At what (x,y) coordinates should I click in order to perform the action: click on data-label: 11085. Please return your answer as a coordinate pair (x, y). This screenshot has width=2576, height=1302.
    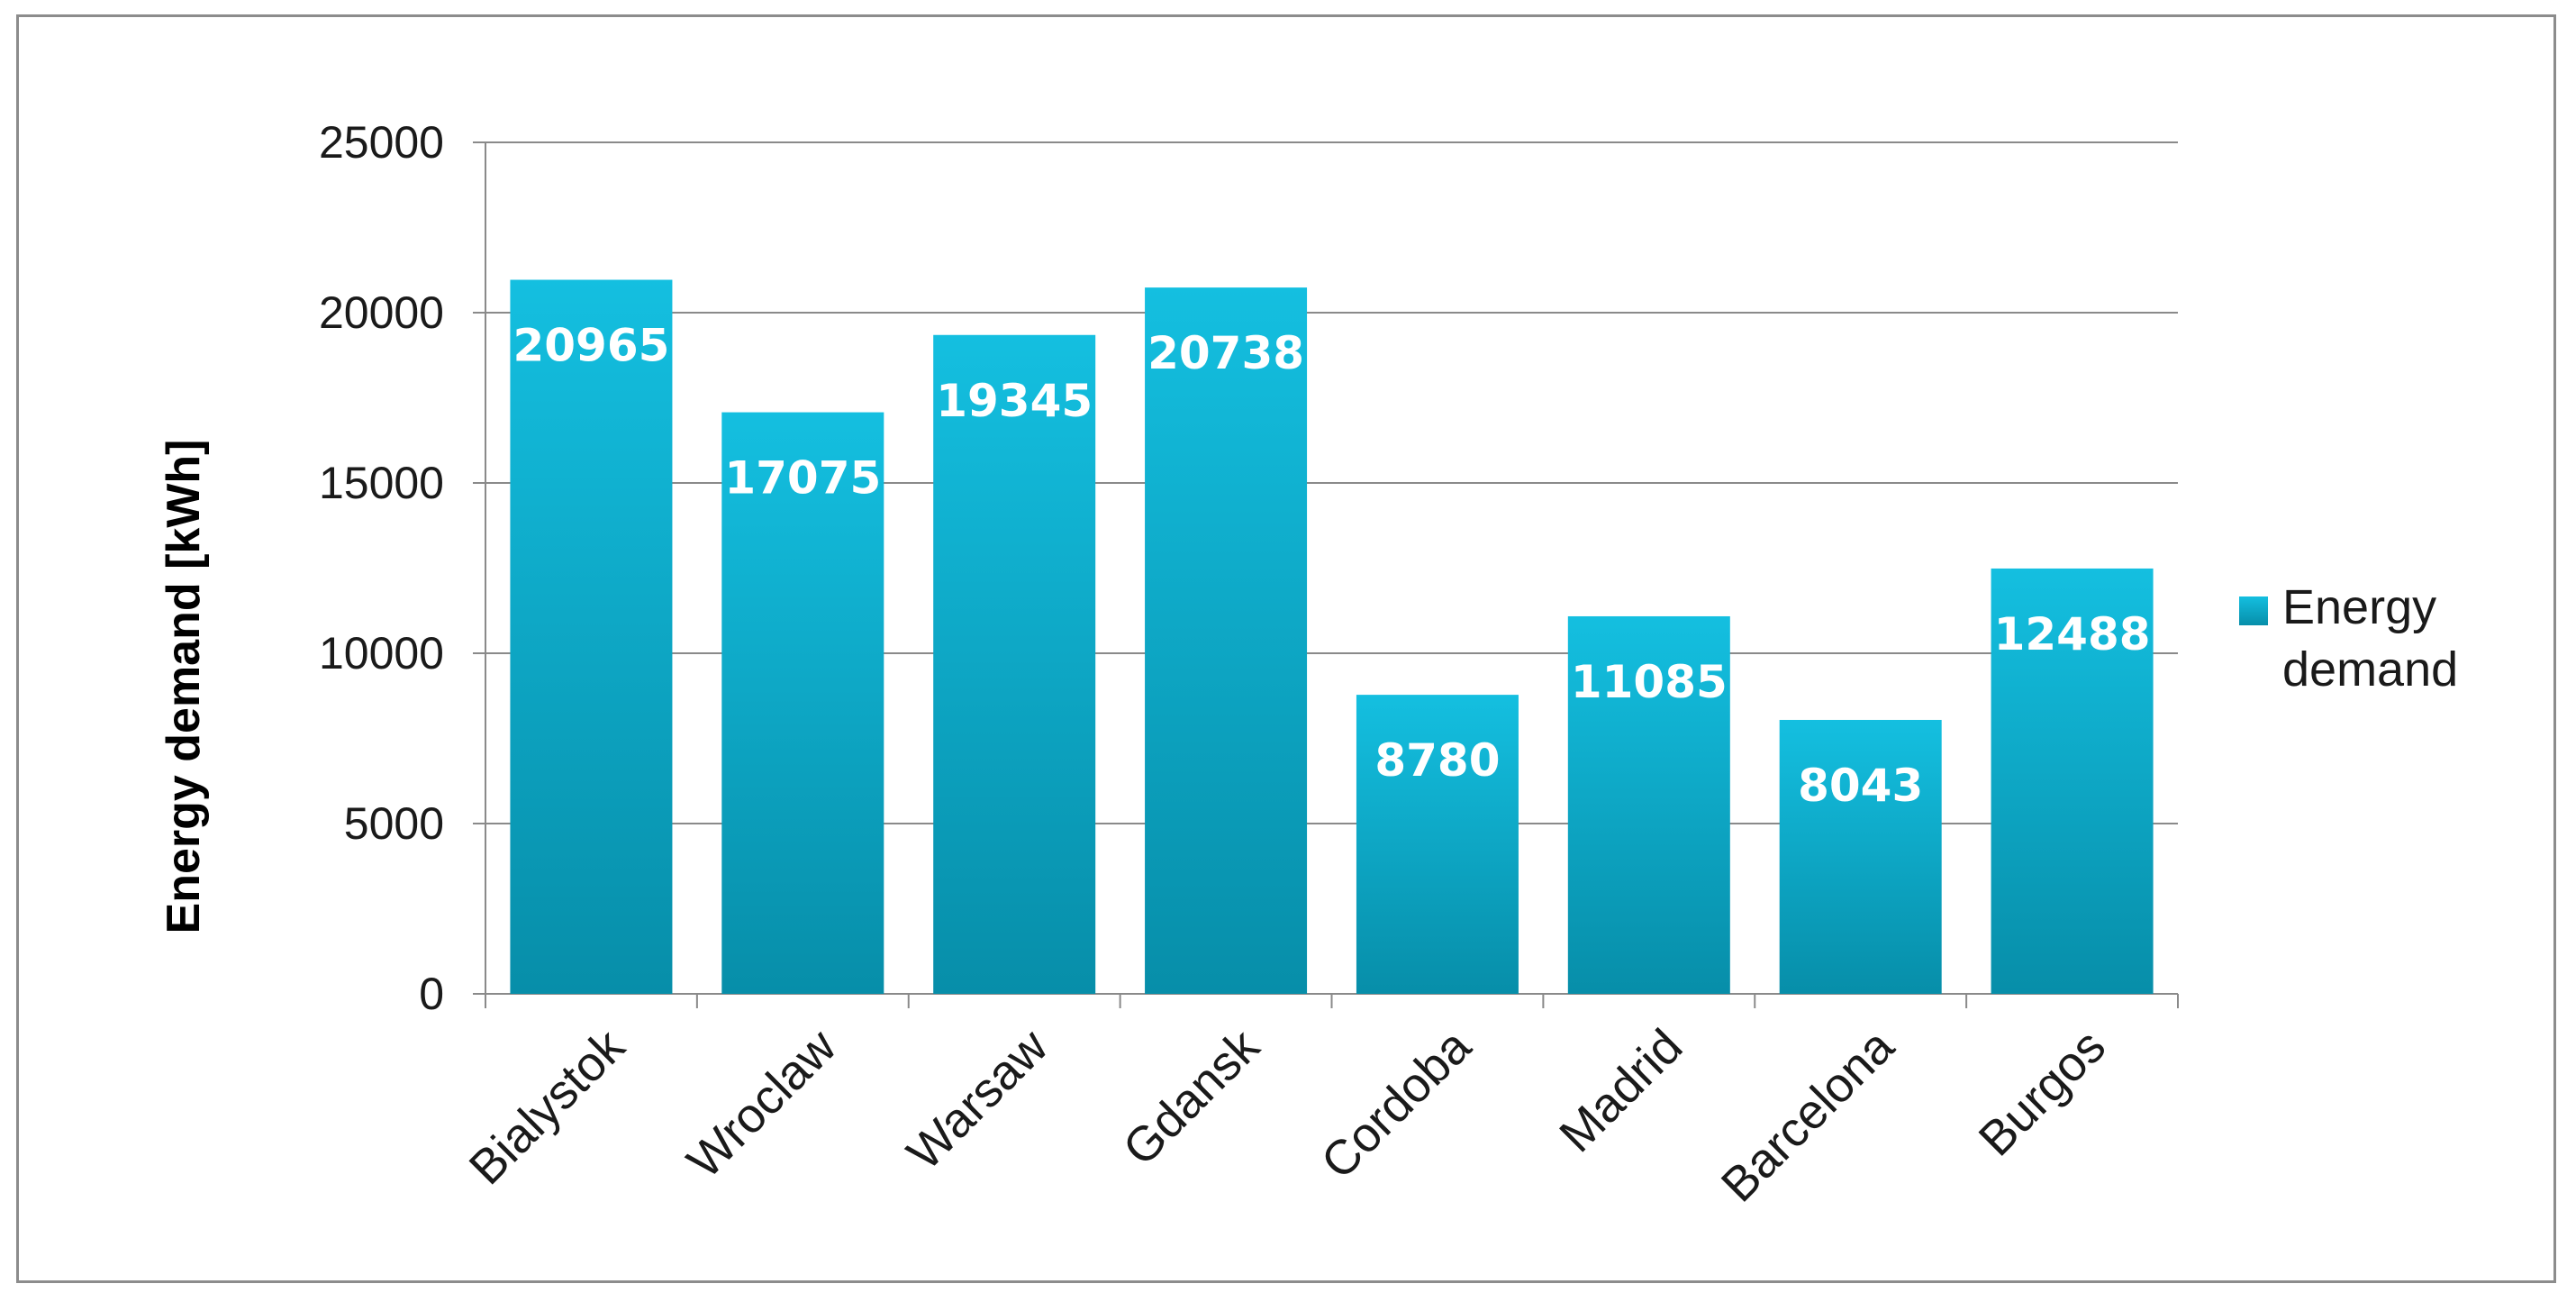
    Looking at the image, I should click on (1649, 682).